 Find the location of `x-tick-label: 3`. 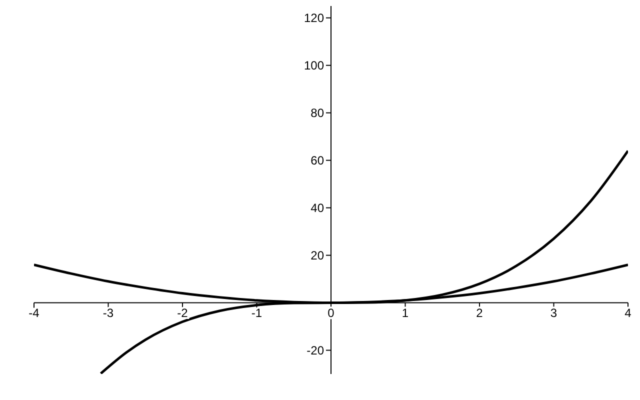

x-tick-label: 3 is located at coordinates (554, 313).